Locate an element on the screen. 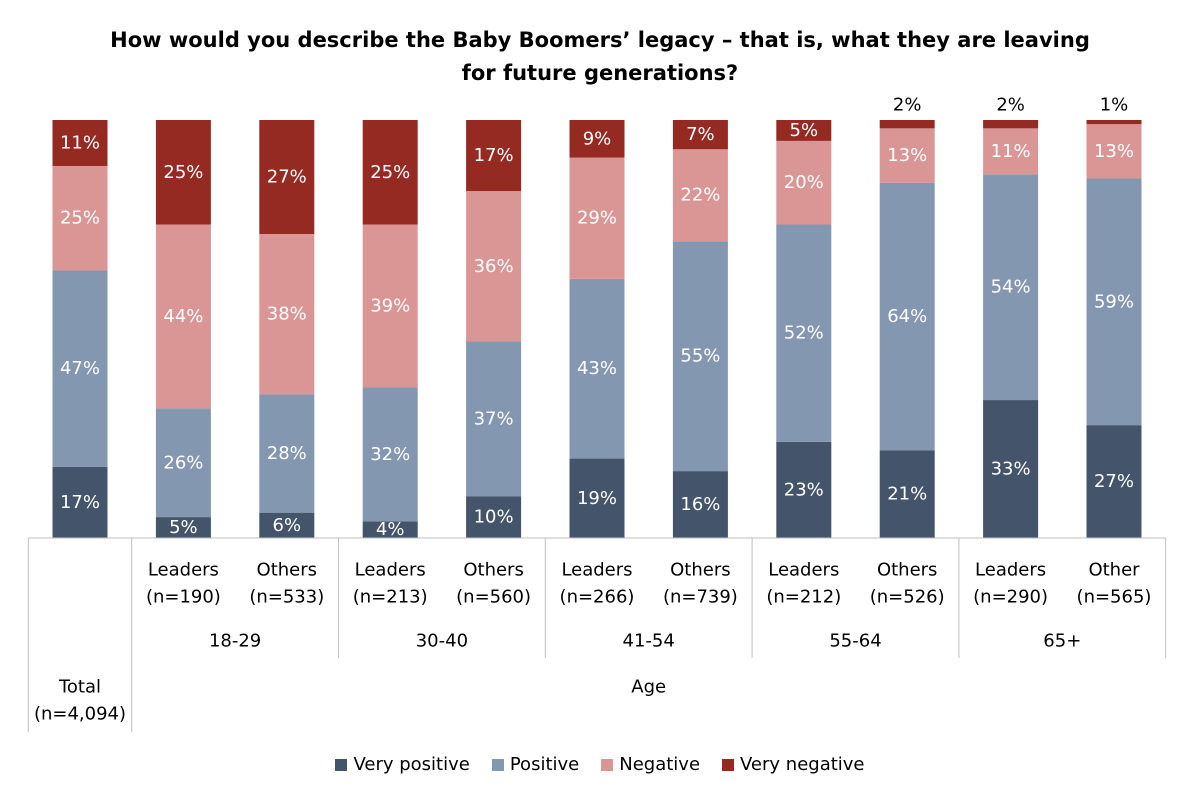  x-axis-title-age: Age is located at coordinates (648, 687).